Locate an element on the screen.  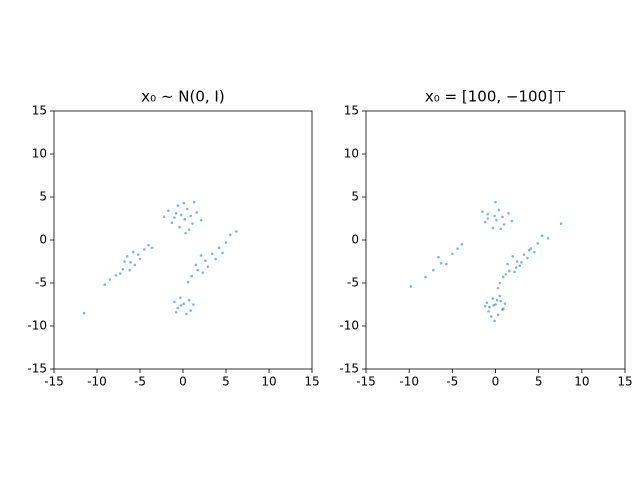
x-tick-label: 5 is located at coordinates (226, 382).